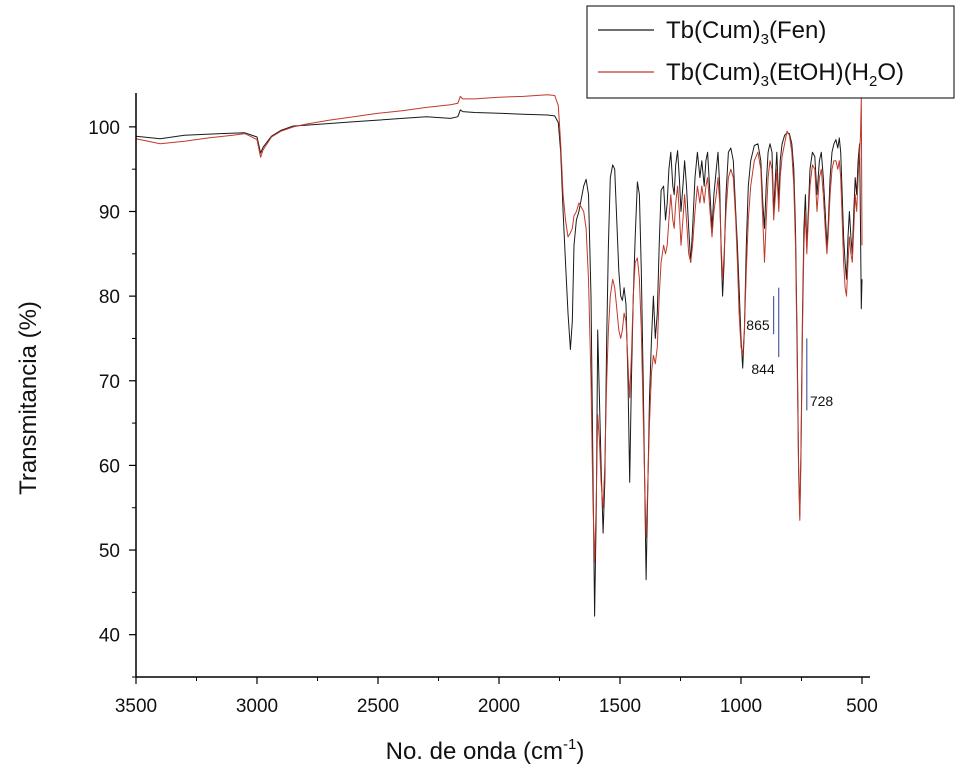  Describe the element at coordinates (785, 74) in the screenshot. I see `legend-label-2: Tb(Cum)3(EtOH)(H2O)` at that location.